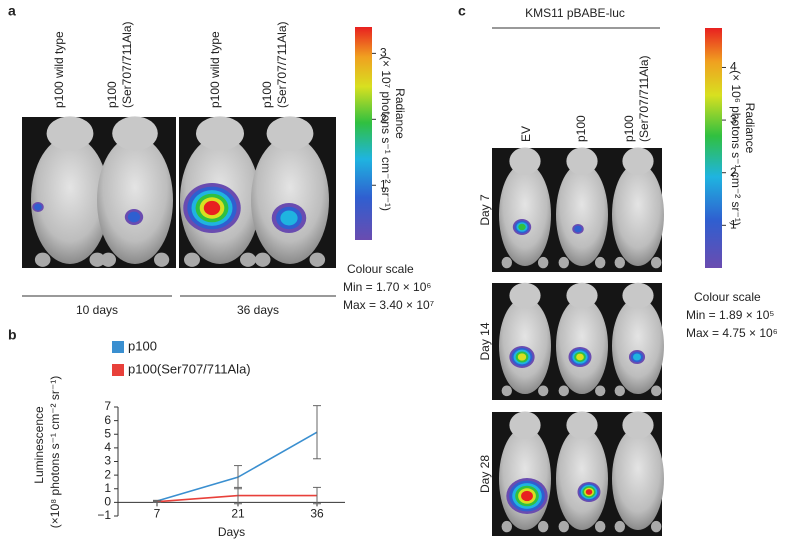 Image resolution: width=800 pixels, height=546 pixels. What do you see at coordinates (733, 67) in the screenshot?
I see `tick-label: 4` at bounding box center [733, 67].